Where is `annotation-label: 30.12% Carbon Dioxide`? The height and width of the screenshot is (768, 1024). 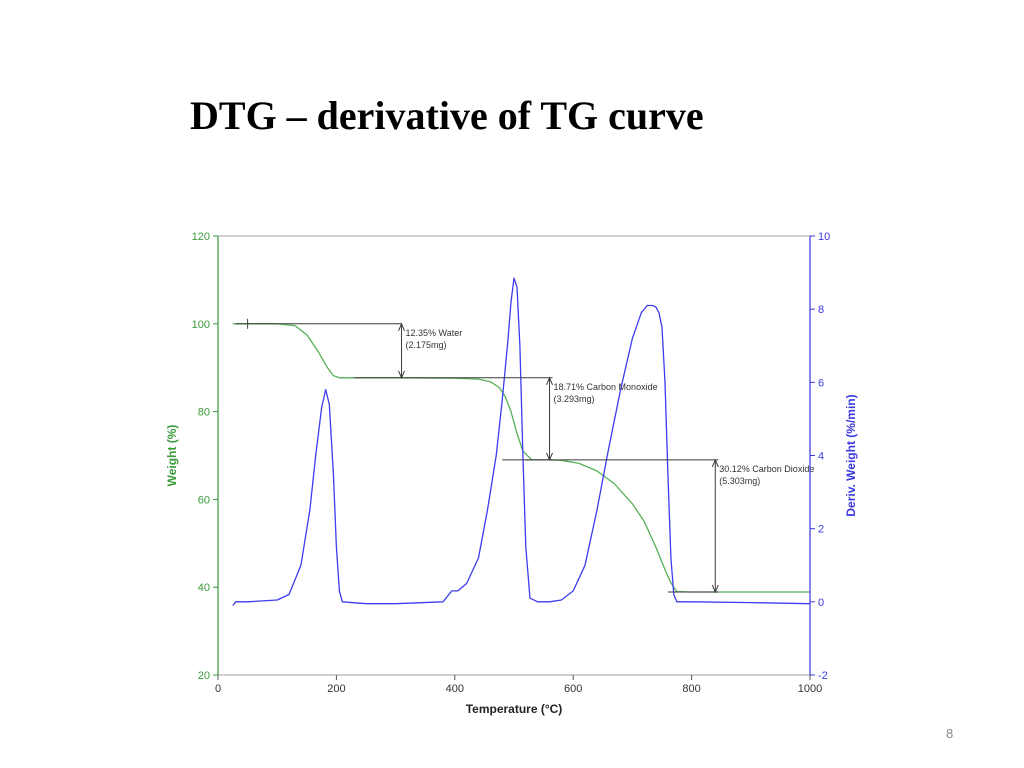 annotation-label: 30.12% Carbon Dioxide is located at coordinates (766, 469).